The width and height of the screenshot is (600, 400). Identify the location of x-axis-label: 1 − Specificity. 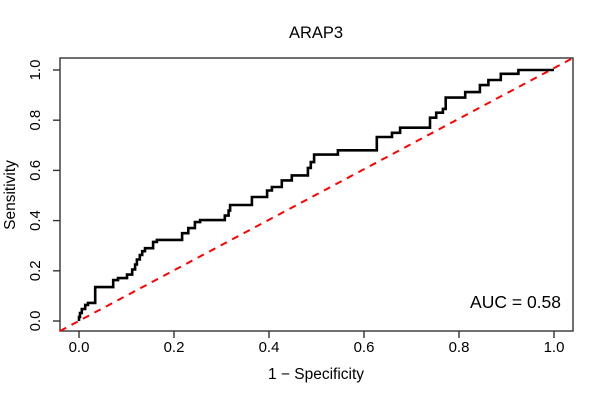
(316, 374).